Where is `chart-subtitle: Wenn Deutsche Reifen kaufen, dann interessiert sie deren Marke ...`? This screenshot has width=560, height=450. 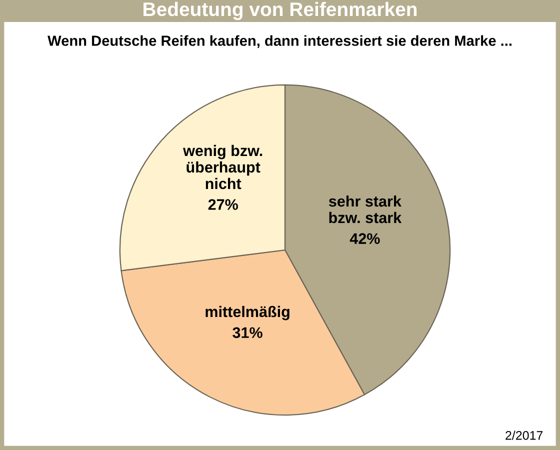 chart-subtitle: Wenn Deutsche Reifen kaufen, dann interessiert sie deren Marke ... is located at coordinates (280, 41).